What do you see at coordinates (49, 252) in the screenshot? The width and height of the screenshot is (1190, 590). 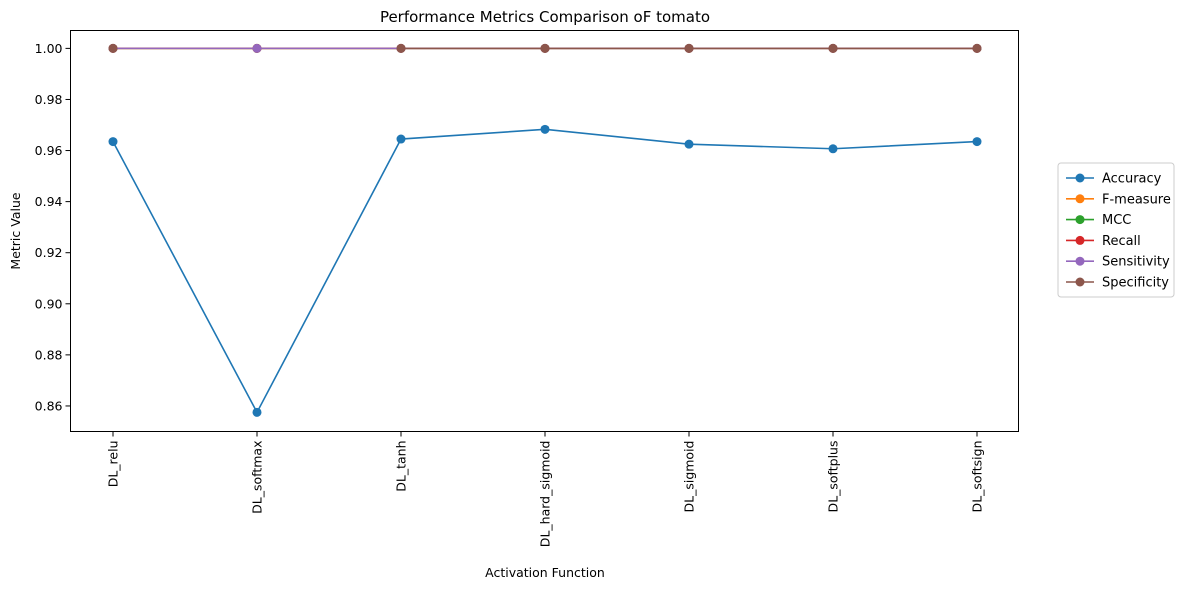 I see `y-tick-label: 0.92` at bounding box center [49, 252].